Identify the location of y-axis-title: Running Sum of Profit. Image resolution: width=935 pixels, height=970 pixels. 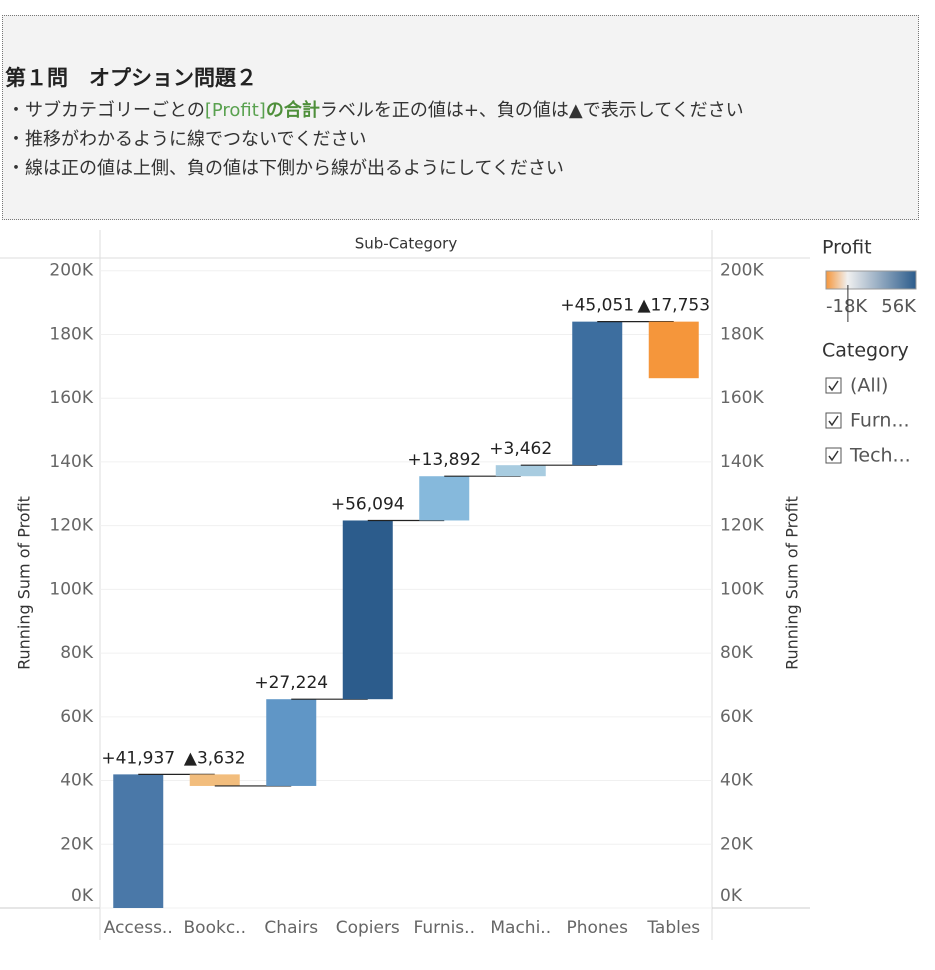
(24, 583).